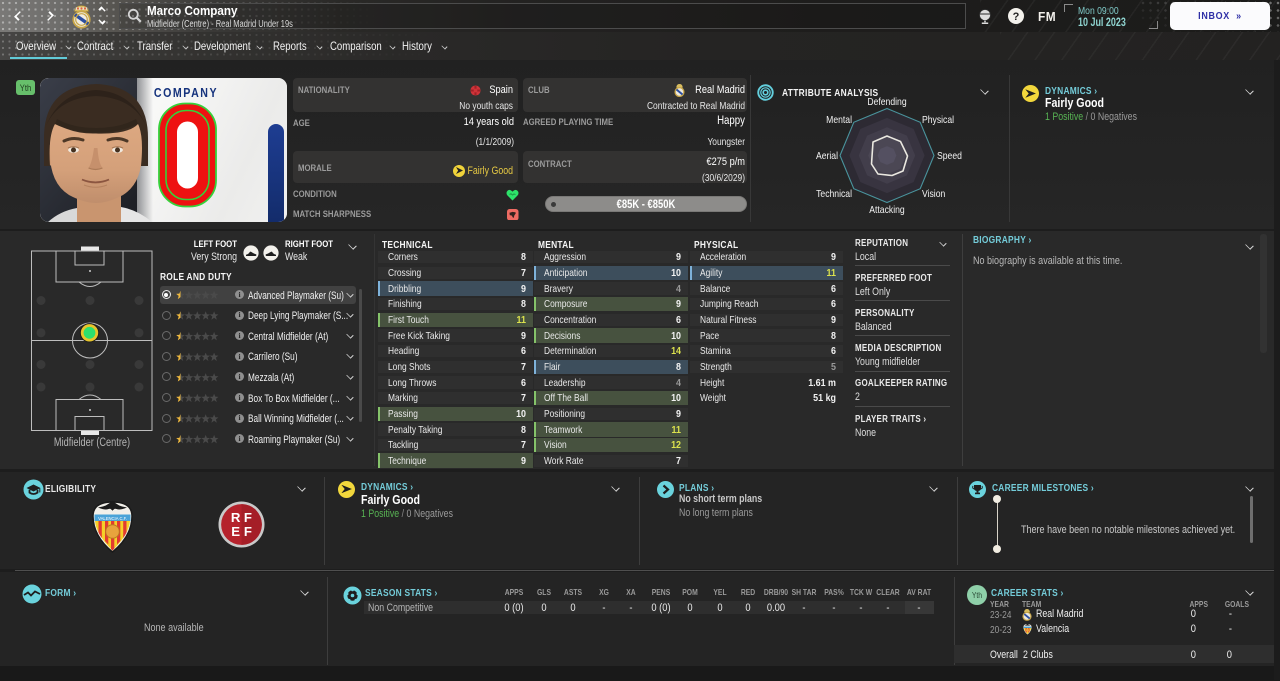  I want to click on svg-text: R, so click(235, 517).